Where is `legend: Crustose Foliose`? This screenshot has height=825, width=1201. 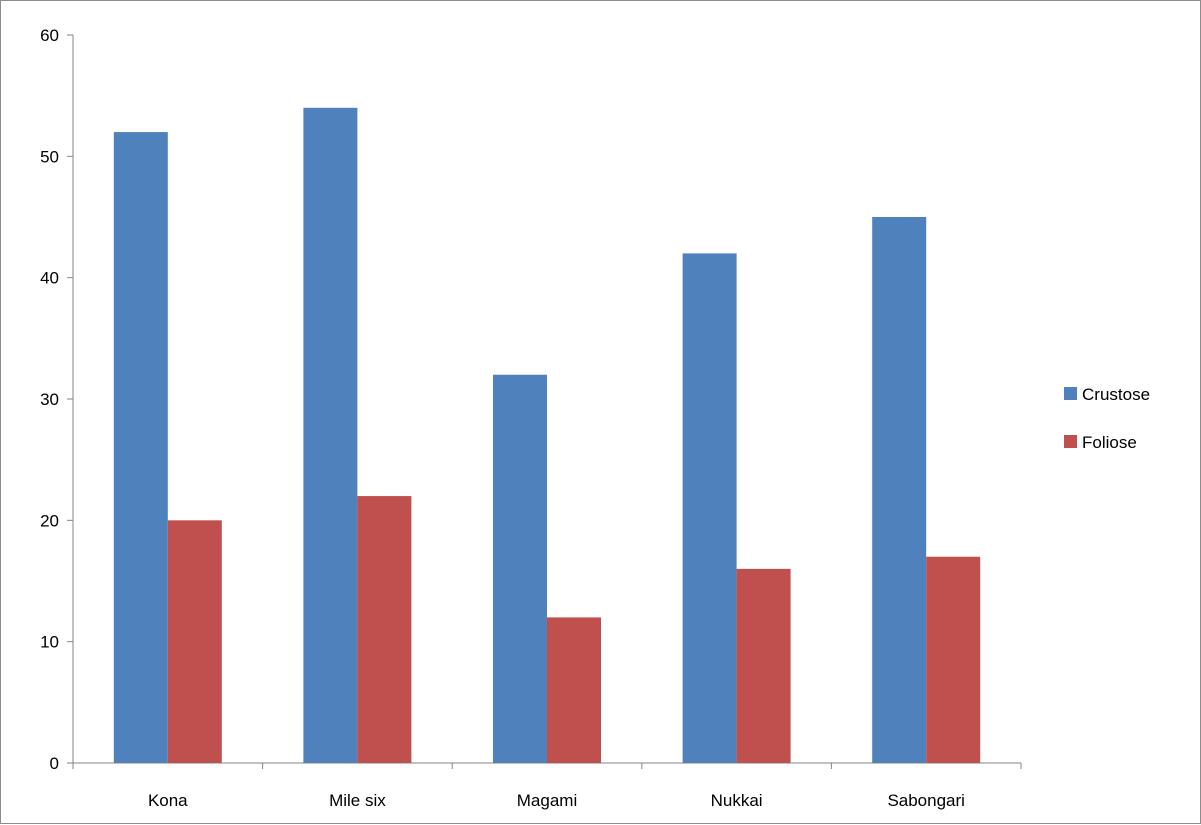
legend: Crustose Foliose is located at coordinates (1107, 418).